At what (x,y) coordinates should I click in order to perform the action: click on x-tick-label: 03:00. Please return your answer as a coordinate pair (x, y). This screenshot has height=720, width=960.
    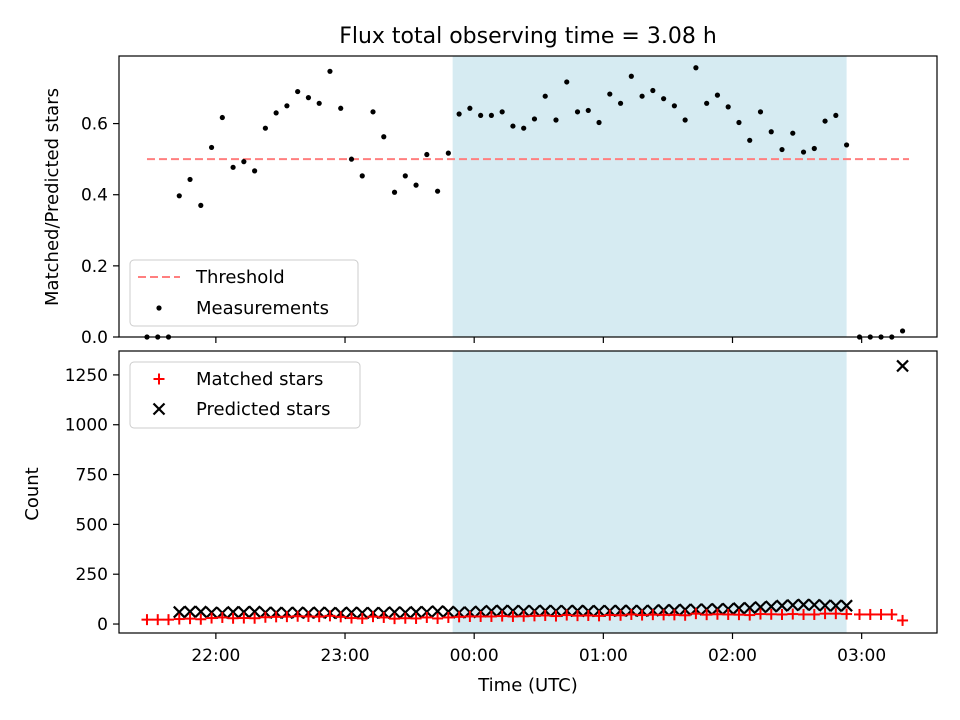
    Looking at the image, I should click on (861, 656).